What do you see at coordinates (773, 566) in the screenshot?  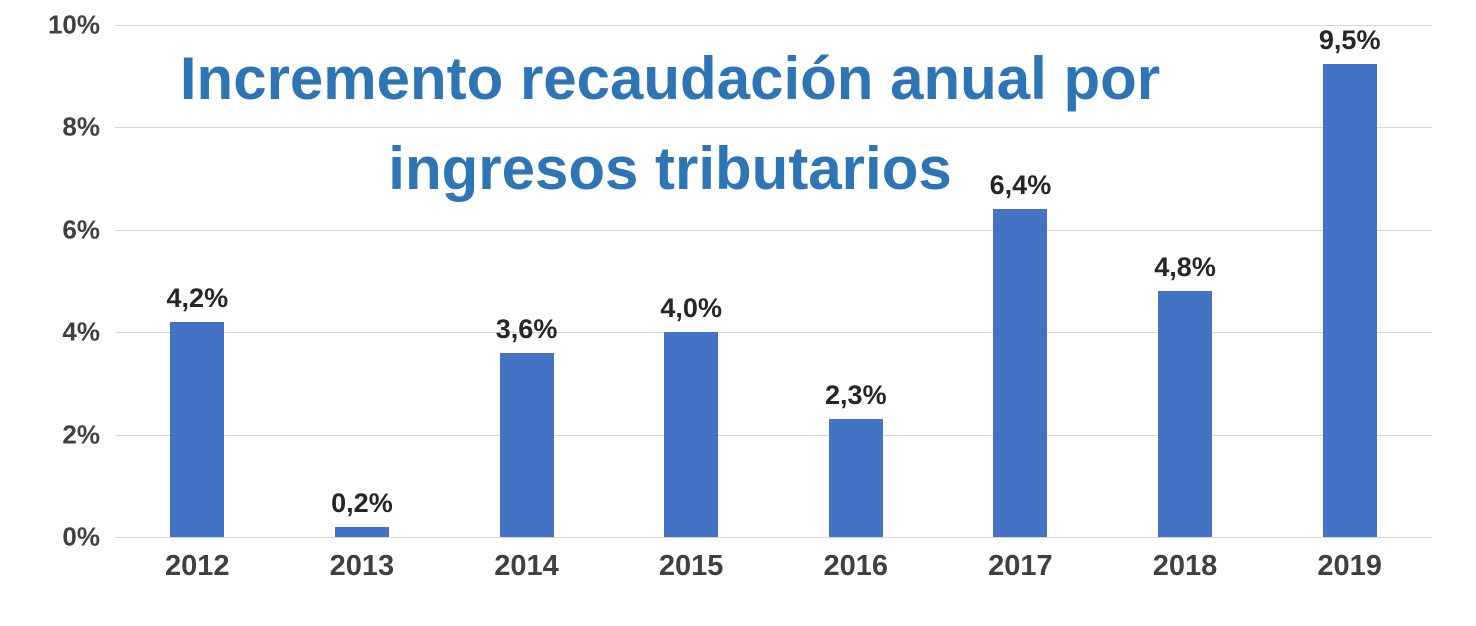 I see `x-axis: 2012 2013 2014 2015 2016 2017 2018 2019` at bounding box center [773, 566].